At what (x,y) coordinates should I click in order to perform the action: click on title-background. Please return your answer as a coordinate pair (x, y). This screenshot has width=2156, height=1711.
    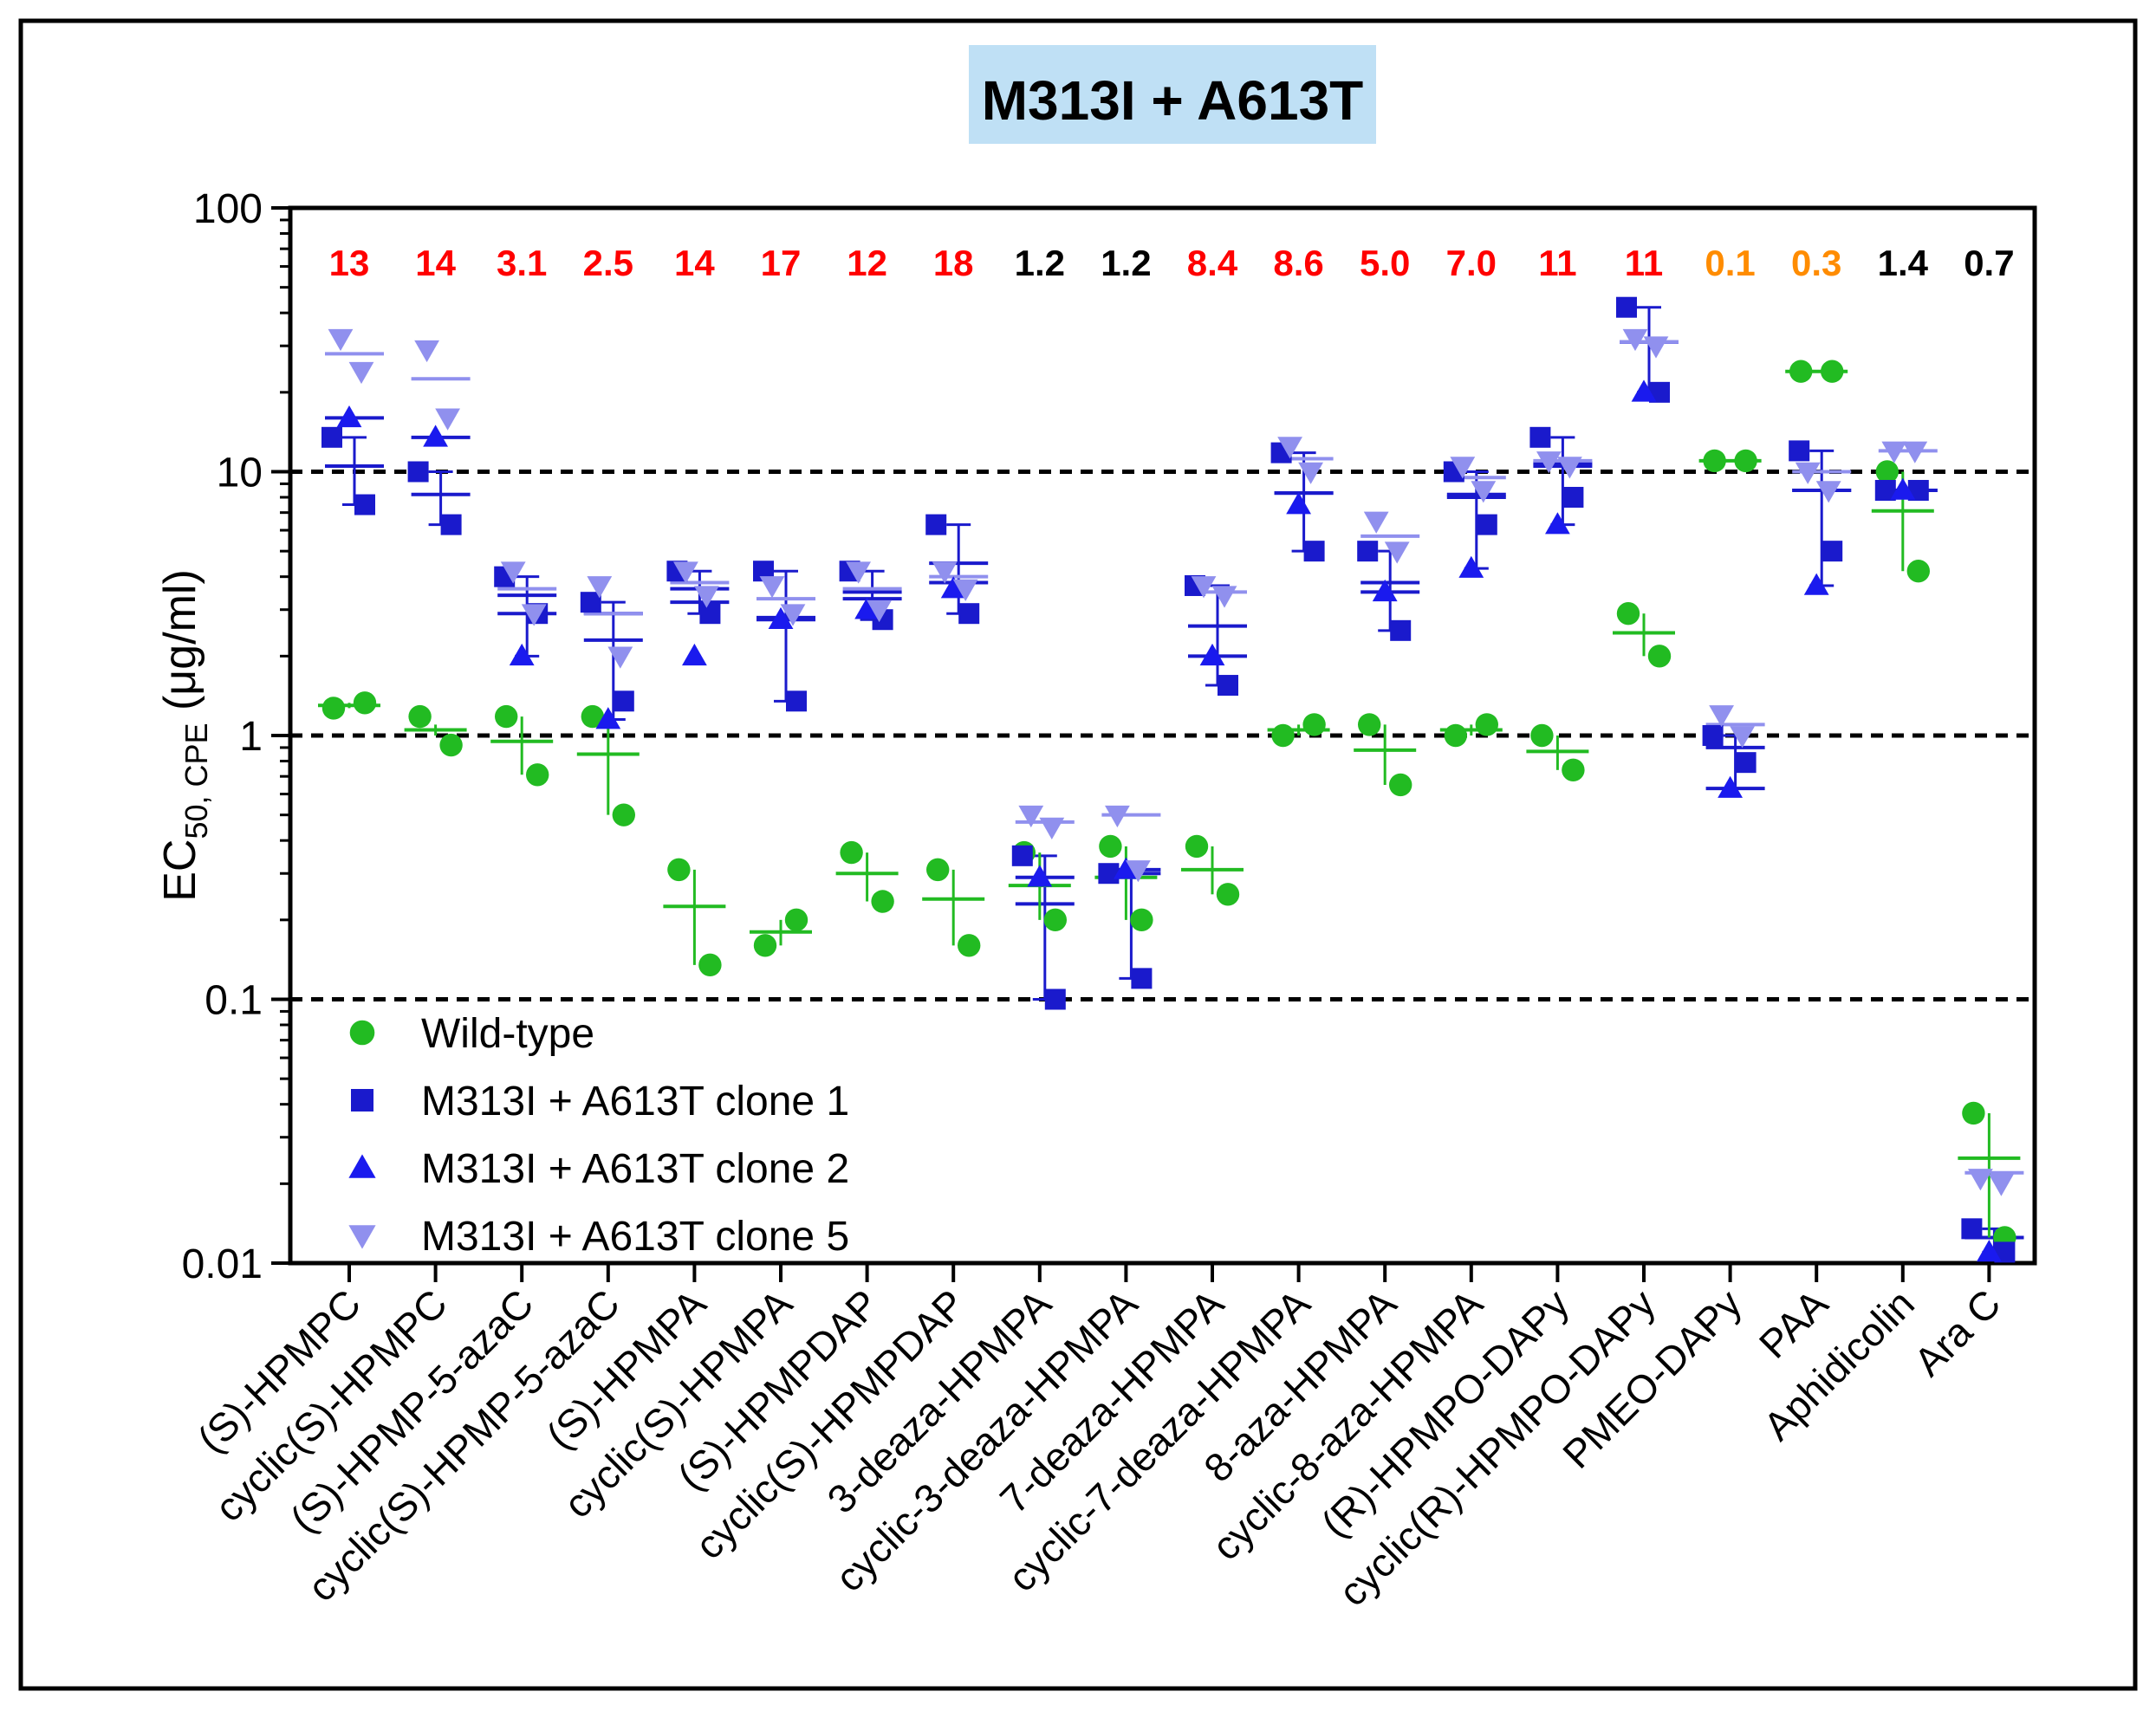
    Looking at the image, I should click on (1172, 95).